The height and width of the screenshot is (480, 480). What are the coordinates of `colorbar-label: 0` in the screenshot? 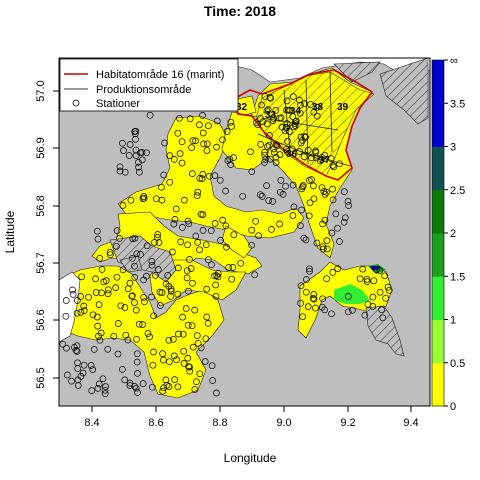 It's located at (453, 407).